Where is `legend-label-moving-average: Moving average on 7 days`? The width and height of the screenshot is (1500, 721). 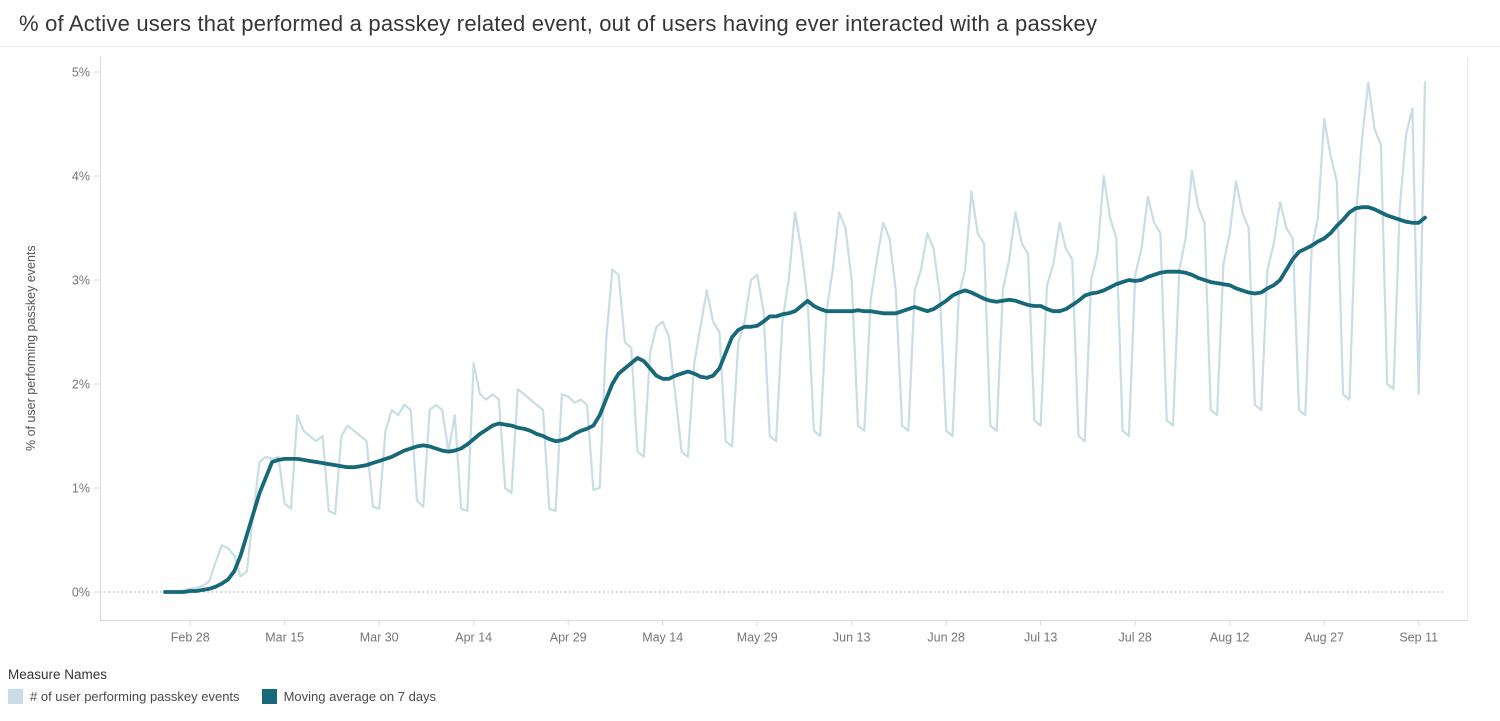
legend-label-moving-average: Moving average on 7 days is located at coordinates (360, 696).